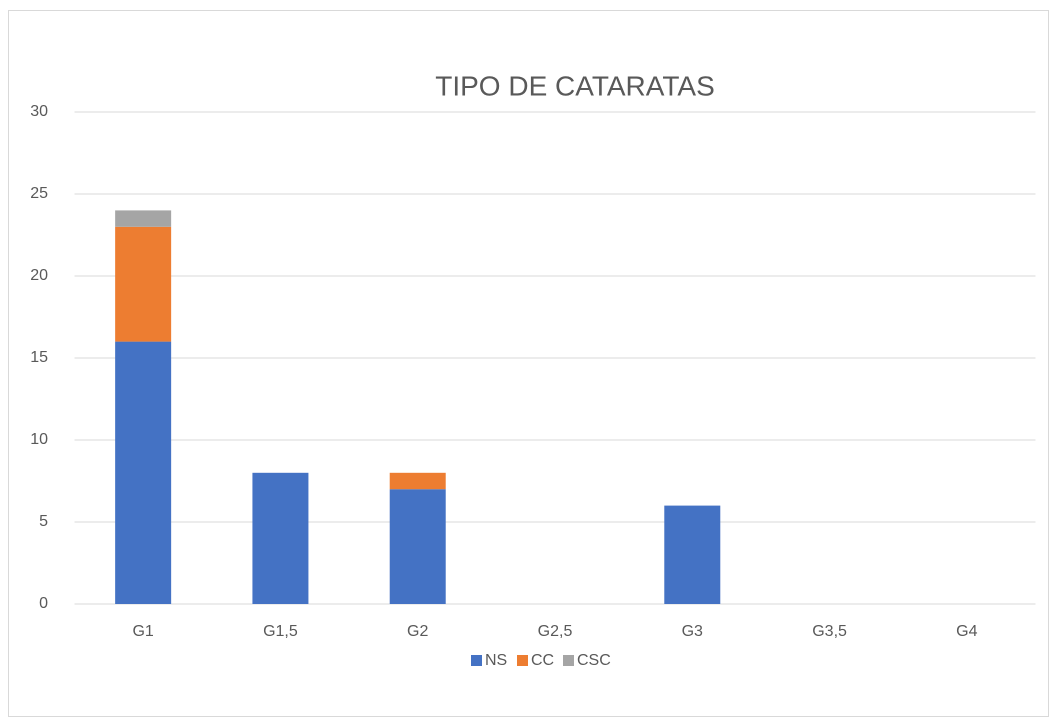 This screenshot has height=727, width=1057. What do you see at coordinates (496, 660) in the screenshot?
I see `legend-label: NS` at bounding box center [496, 660].